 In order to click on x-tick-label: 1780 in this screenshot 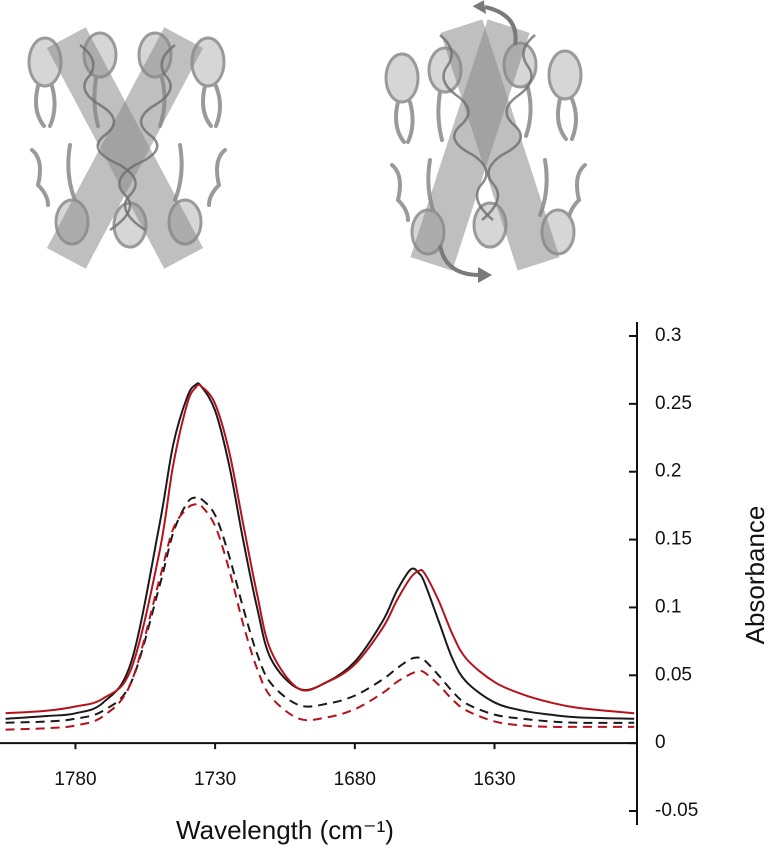, I will do `click(75, 779)`.